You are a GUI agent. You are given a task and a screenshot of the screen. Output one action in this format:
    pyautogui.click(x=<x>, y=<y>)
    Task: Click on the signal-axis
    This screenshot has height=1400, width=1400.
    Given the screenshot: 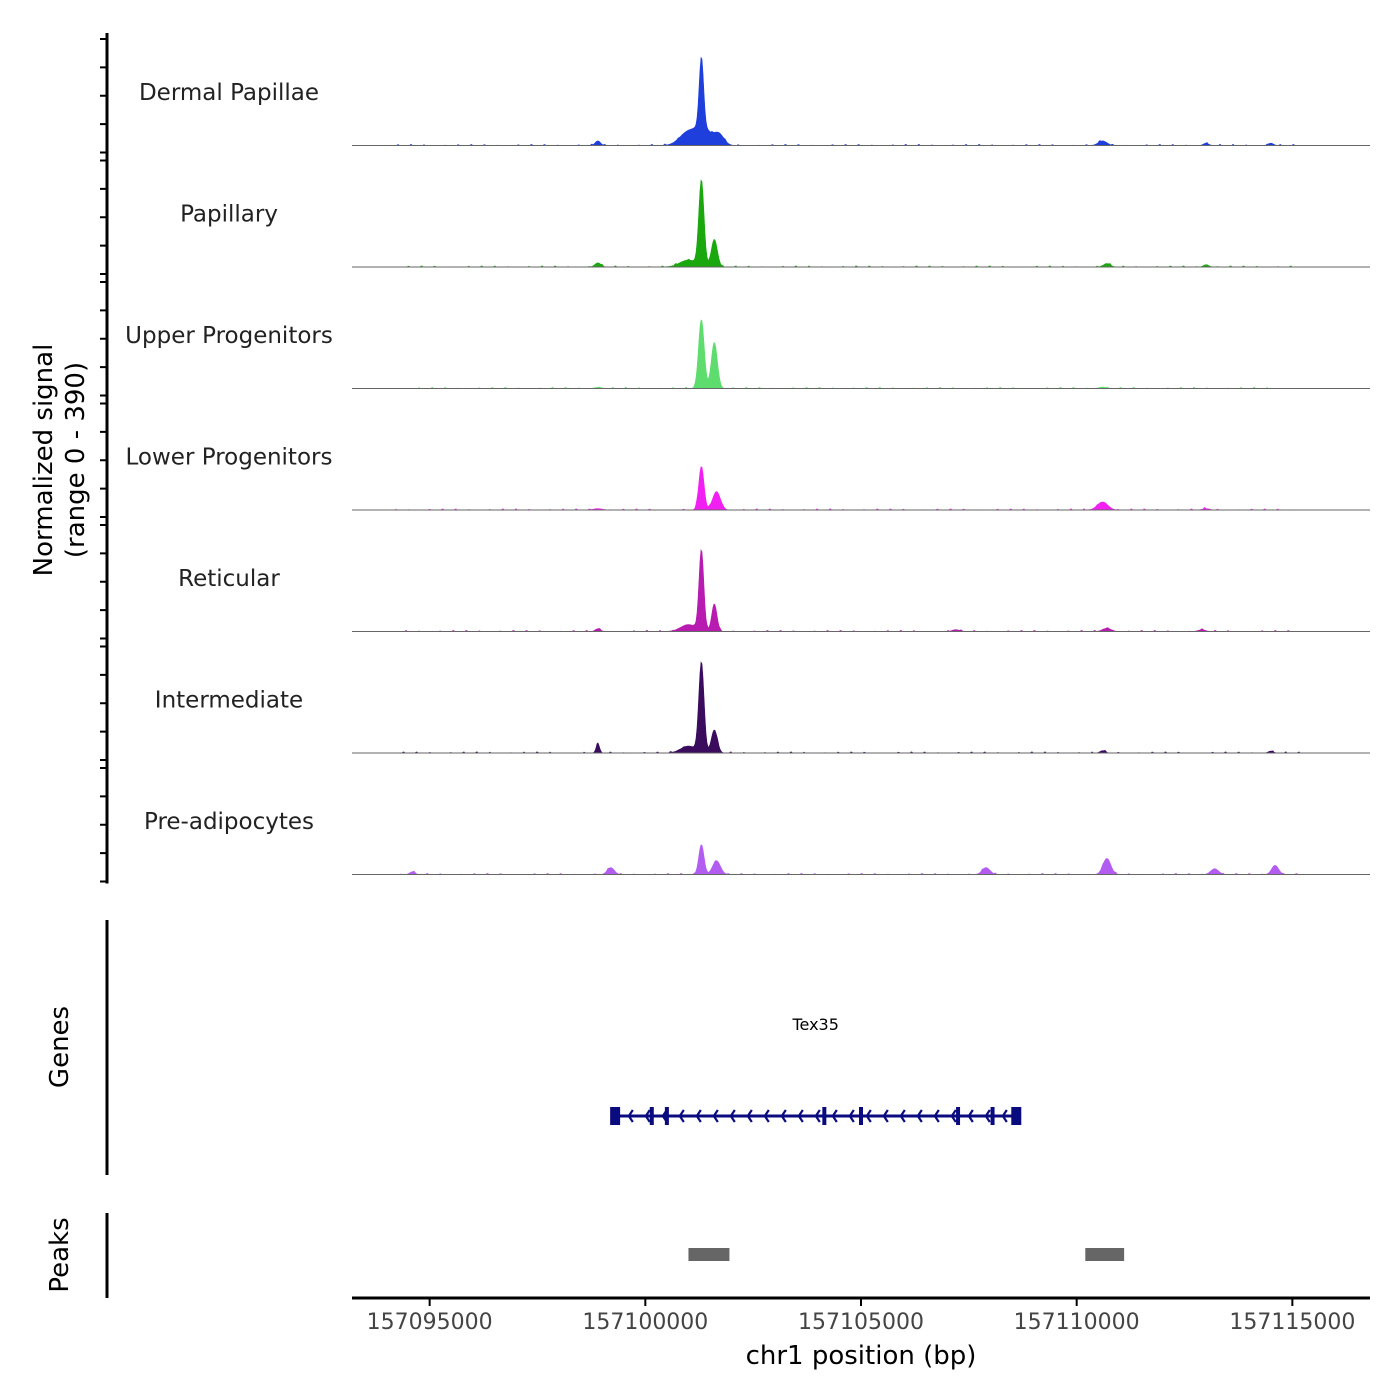 What is the action you would take?
    pyautogui.click(x=104, y=458)
    